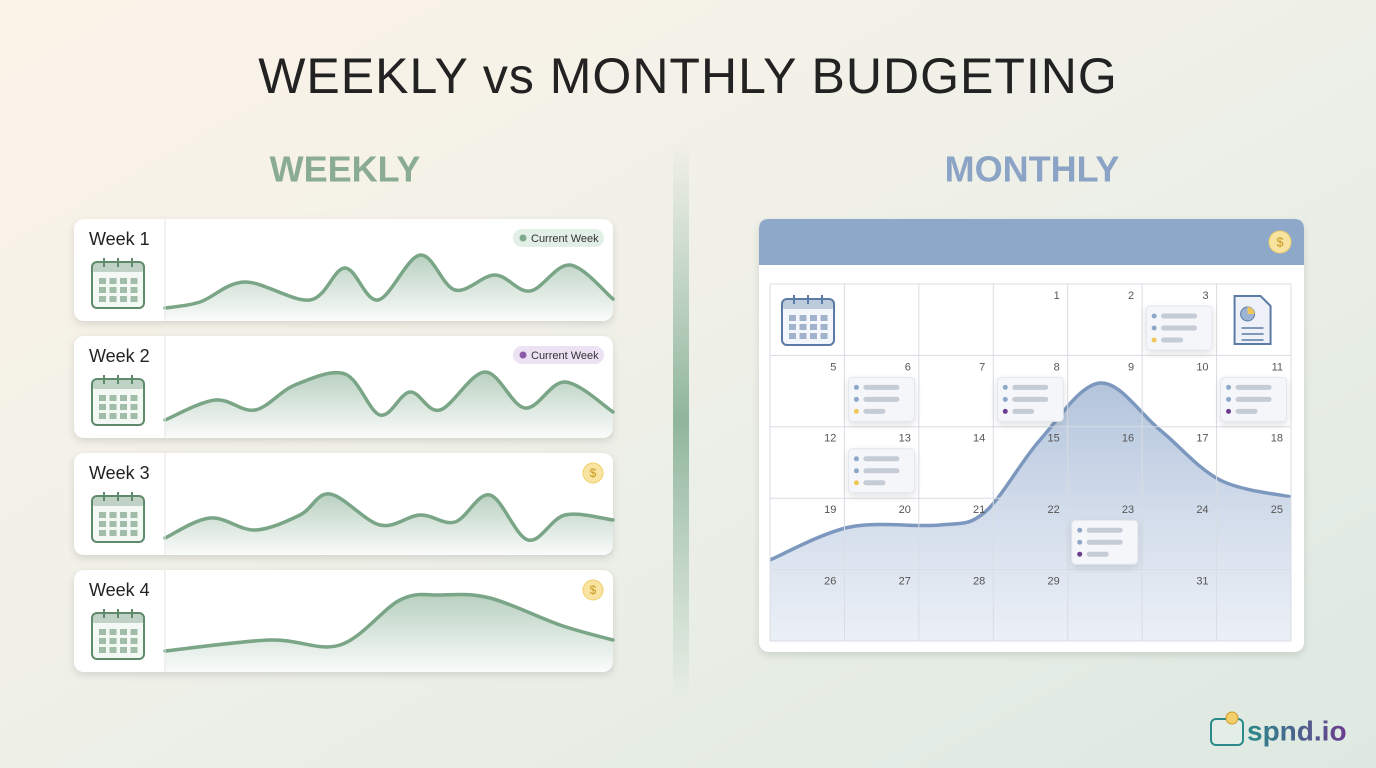  What do you see at coordinates (345, 169) in the screenshot?
I see `weekly-heading: WEEKLY` at bounding box center [345, 169].